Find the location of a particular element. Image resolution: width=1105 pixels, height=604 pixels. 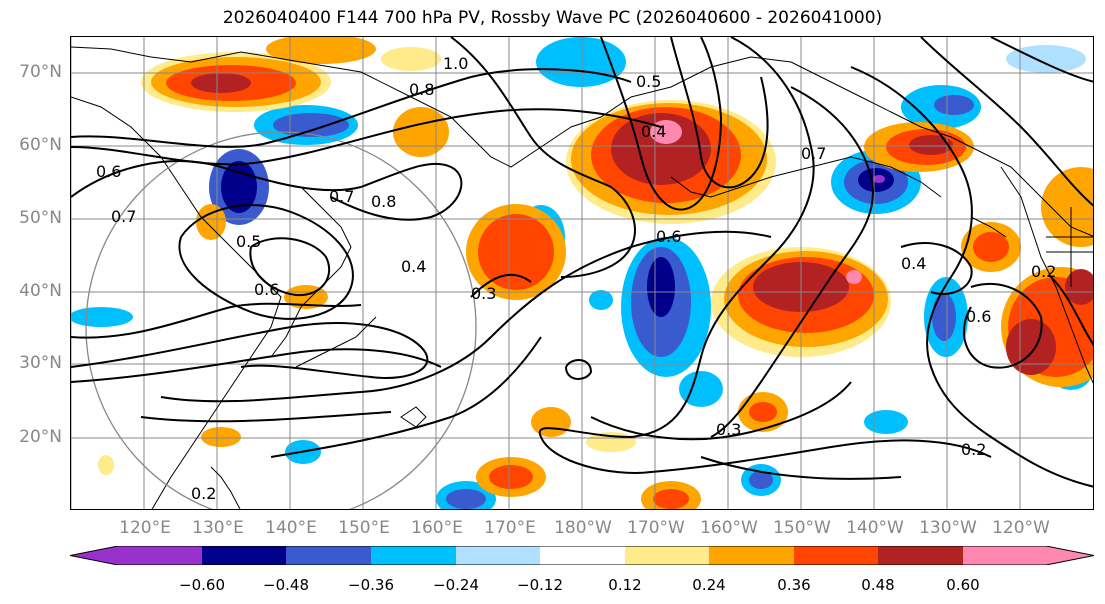

colorbar-svg is located at coordinates (582, 555).